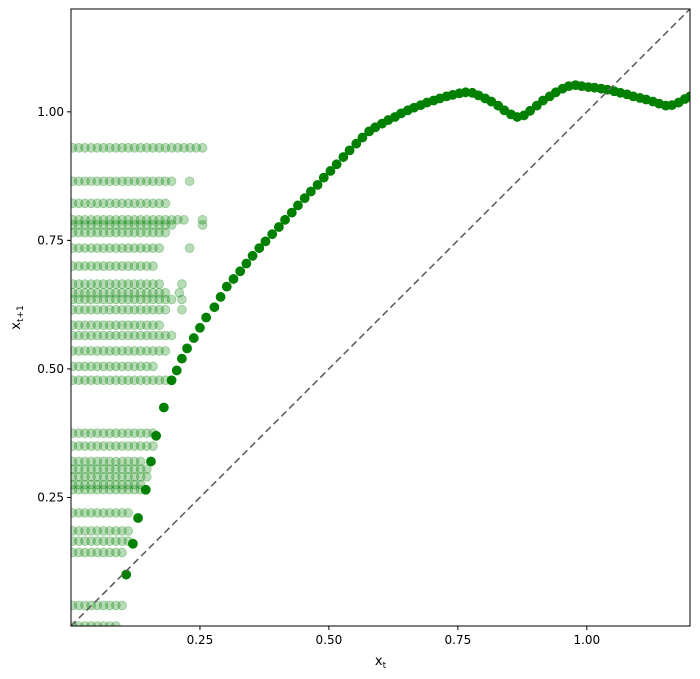  Describe the element at coordinates (329, 640) in the screenshot. I see `x-tick-label: 0.50` at that location.